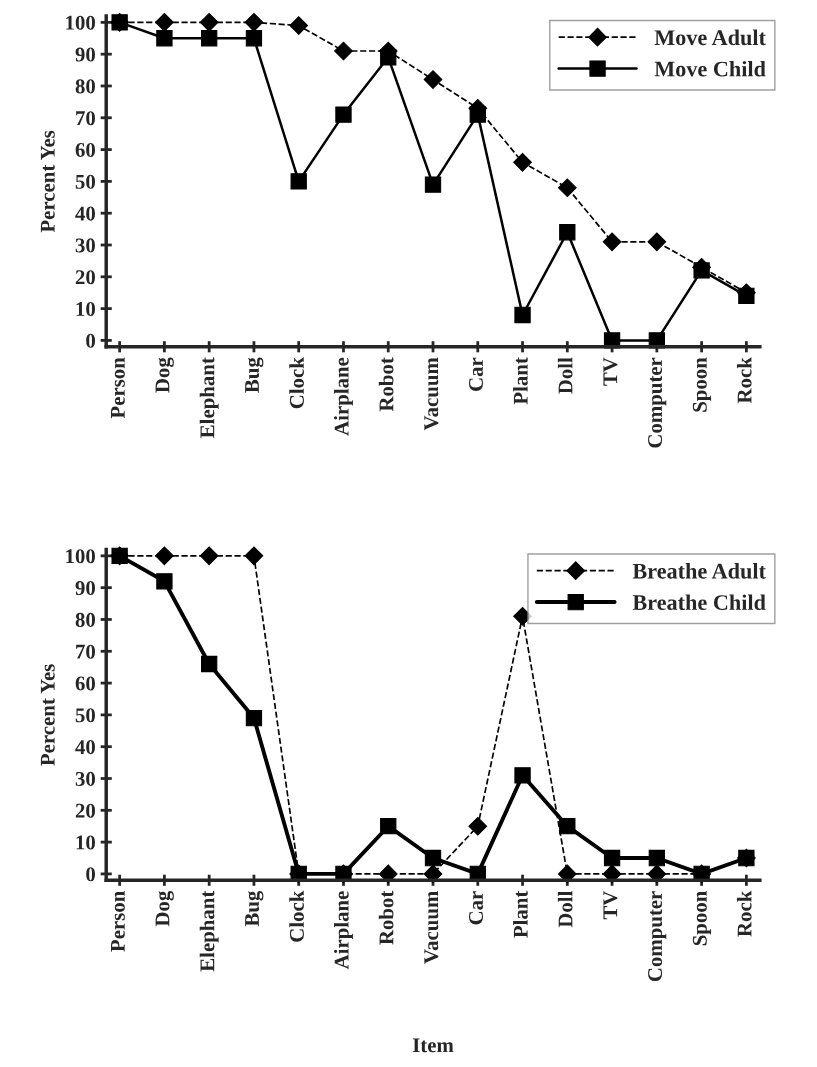 This screenshot has width=817, height=1067. I want to click on legend-label: Breathe Child, so click(699, 602).